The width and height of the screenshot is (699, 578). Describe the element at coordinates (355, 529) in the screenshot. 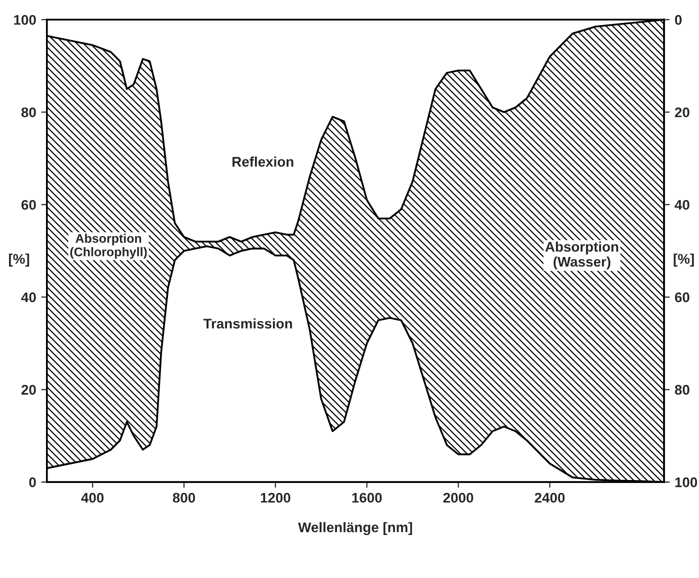

I see `x-axis-title: Wellenlänge [nm]` at that location.